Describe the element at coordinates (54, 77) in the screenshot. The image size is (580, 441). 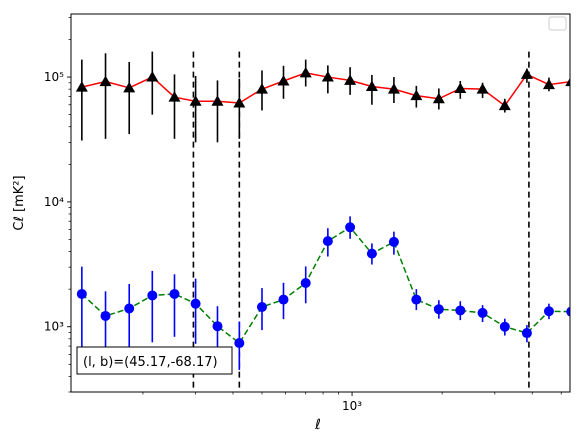
I see `y-tick-label: 10⁵` at that location.